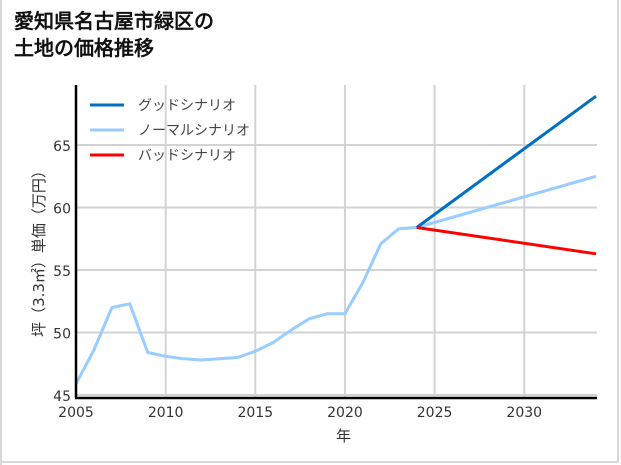 This screenshot has height=465, width=621. Describe the element at coordinates (62, 210) in the screenshot. I see `y-tick-label: 60` at that location.